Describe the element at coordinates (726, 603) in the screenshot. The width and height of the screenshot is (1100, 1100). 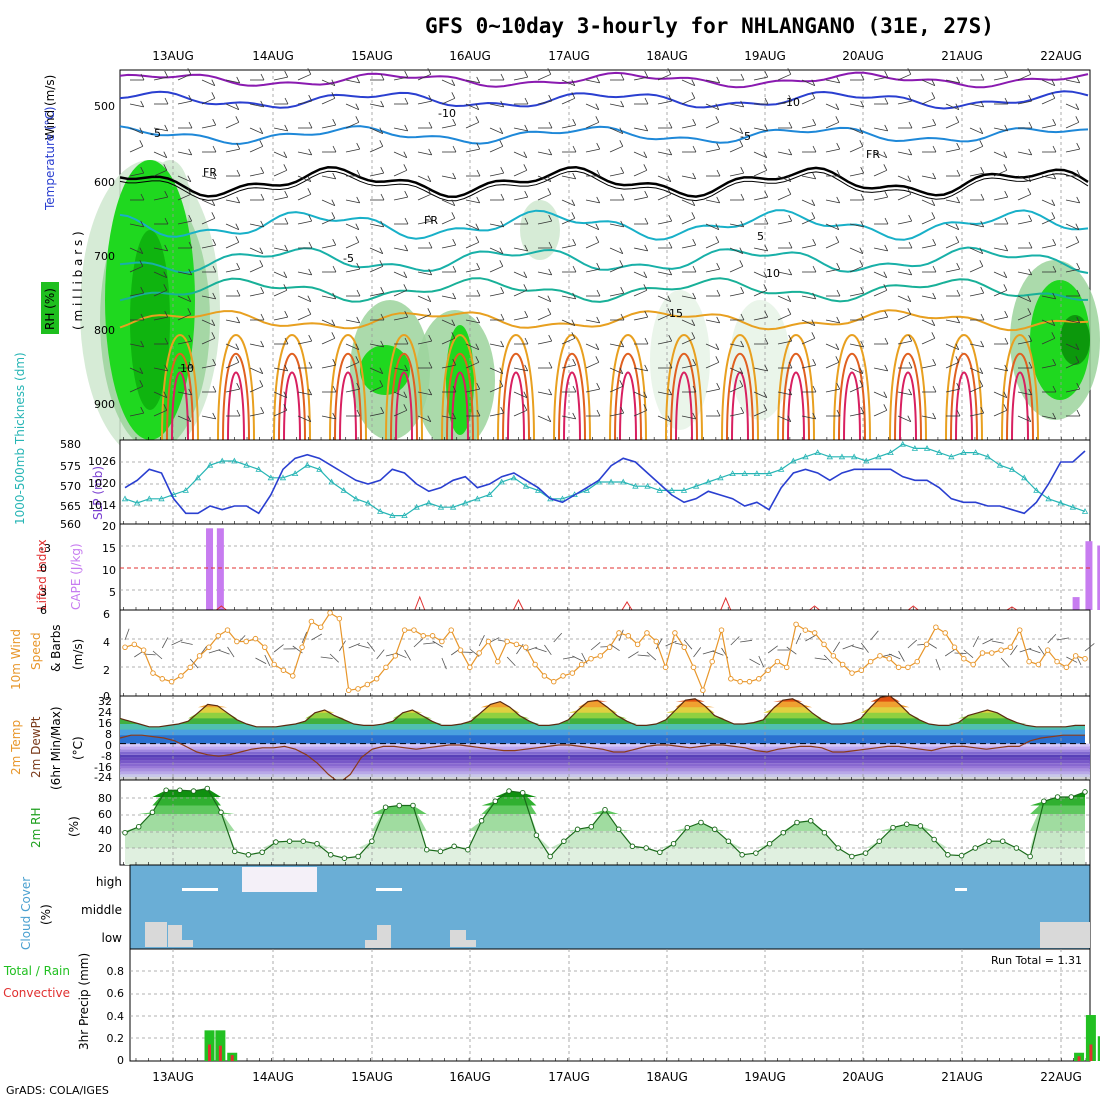
I see `lifted-index-line` at that location.